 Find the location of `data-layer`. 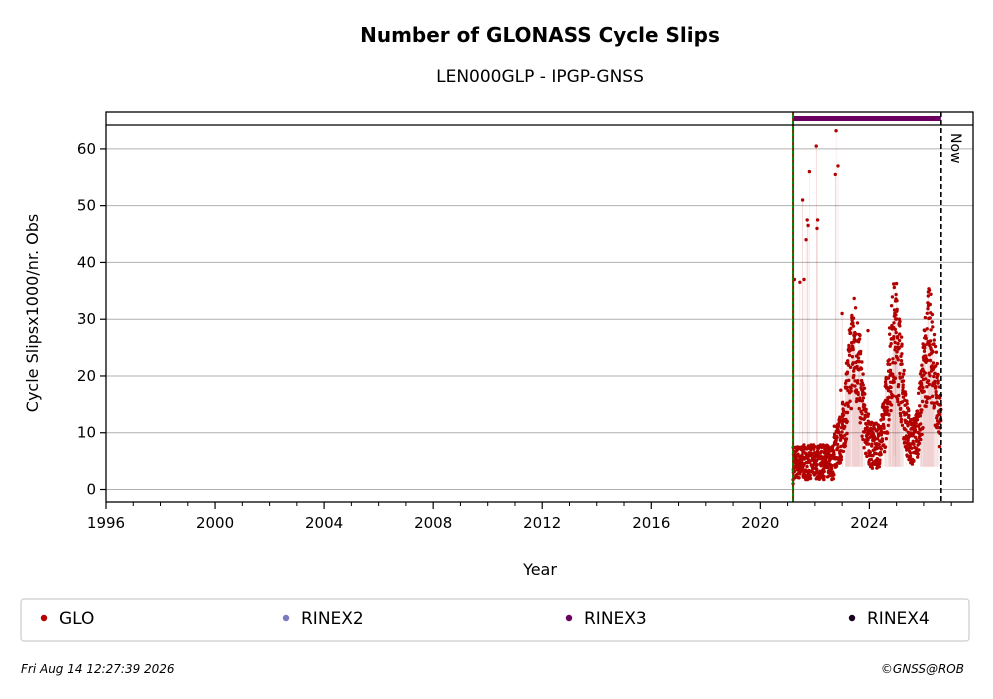

data-layer is located at coordinates (867, 307).